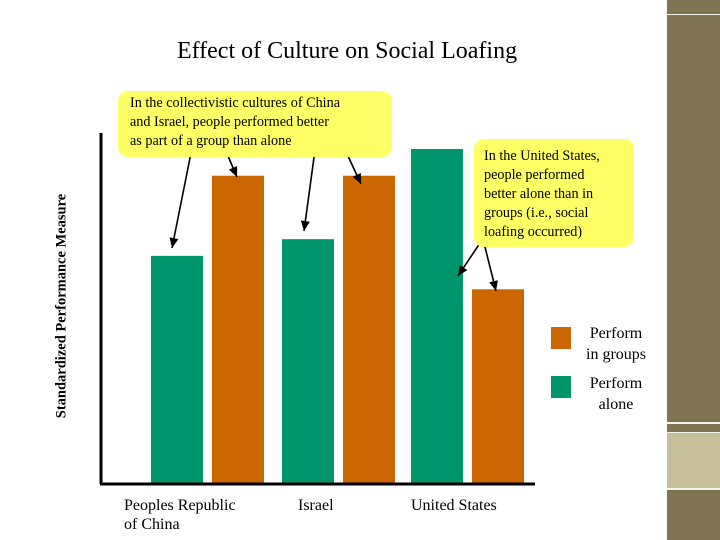  What do you see at coordinates (693, 7) in the screenshot?
I see `side-accent-top` at bounding box center [693, 7].